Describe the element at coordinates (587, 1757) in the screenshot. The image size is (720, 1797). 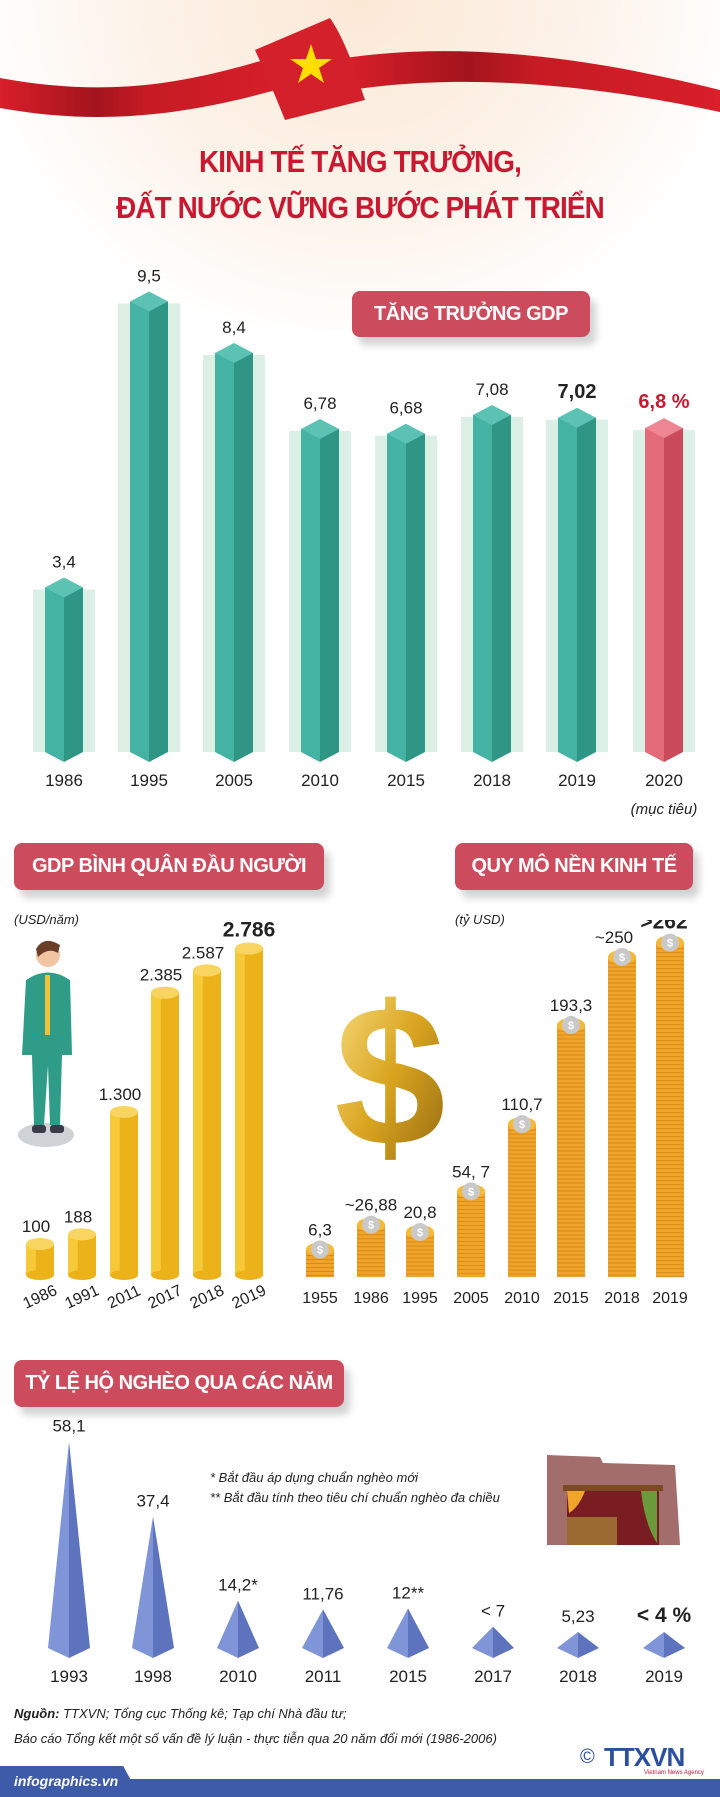
I see `copyright-icon: ©` at that location.